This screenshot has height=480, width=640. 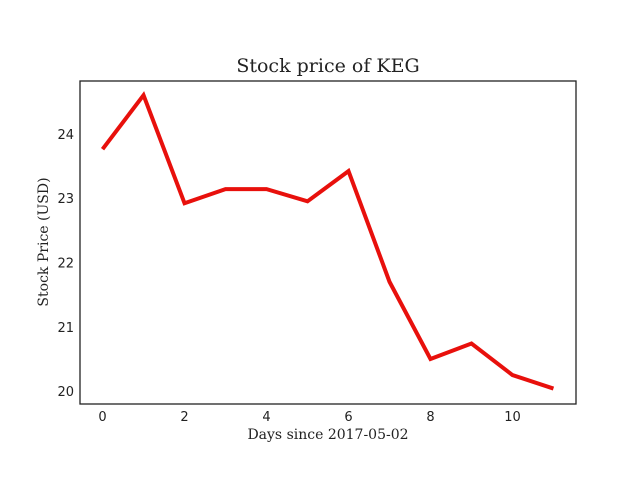 I want to click on x-tick-label: 8, so click(x=430, y=417).